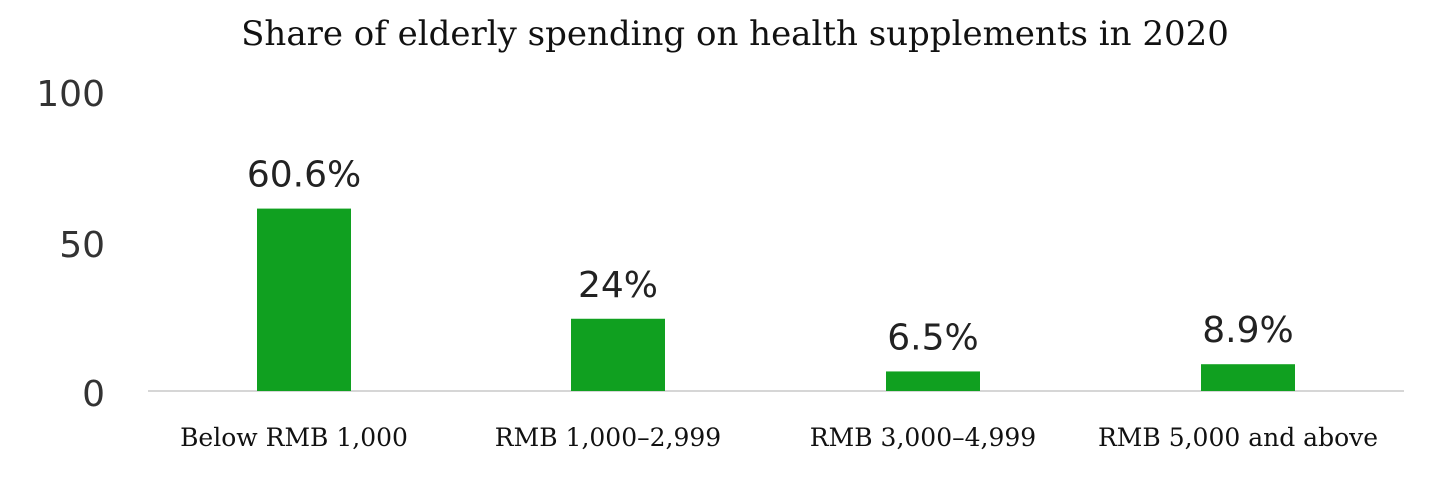 The width and height of the screenshot is (1456, 488). I want to click on value-label-3: 8.9%, so click(1247, 330).